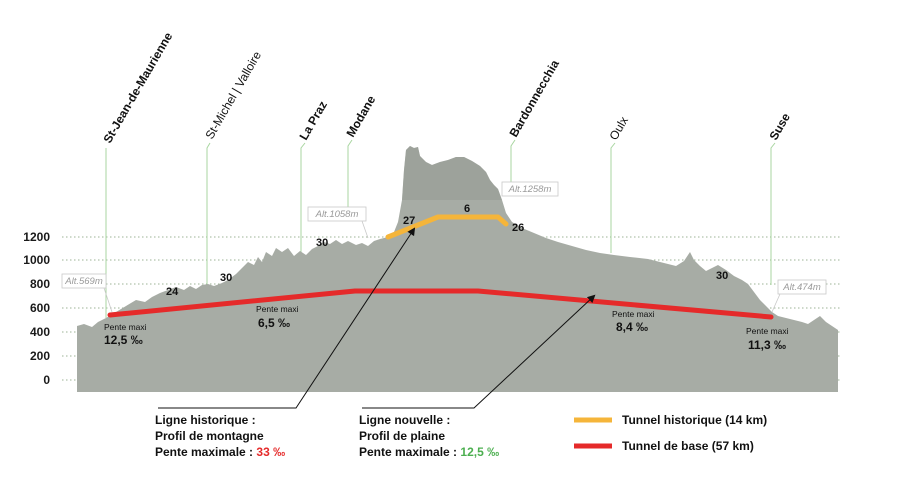 This screenshot has height=490, width=897. What do you see at coordinates (40, 308) in the screenshot?
I see `y-tick-label: 600` at bounding box center [40, 308].